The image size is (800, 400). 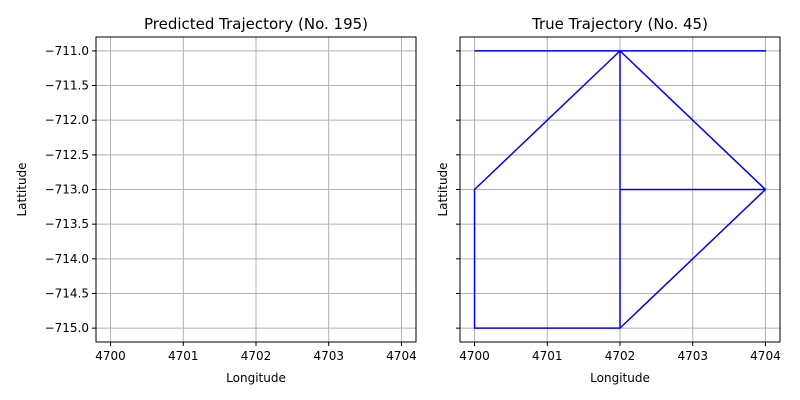 I want to click on y-tick-label: −712.5, so click(x=67, y=155).